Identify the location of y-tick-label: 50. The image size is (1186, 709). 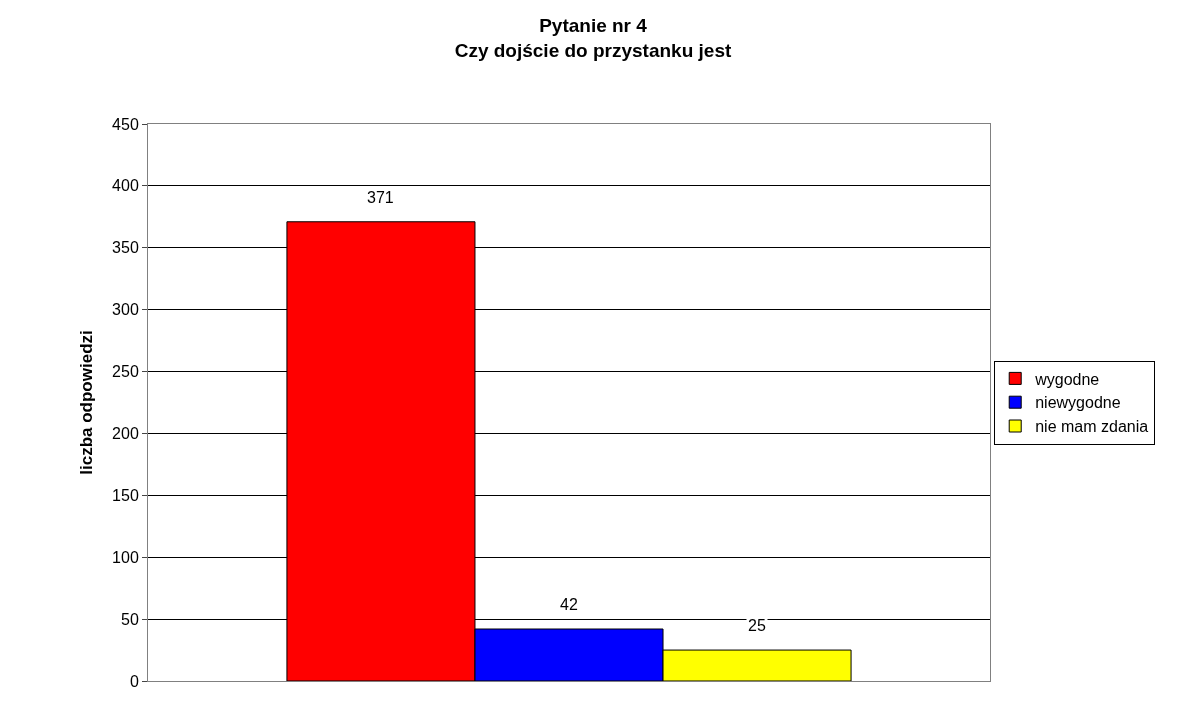
(130, 619).